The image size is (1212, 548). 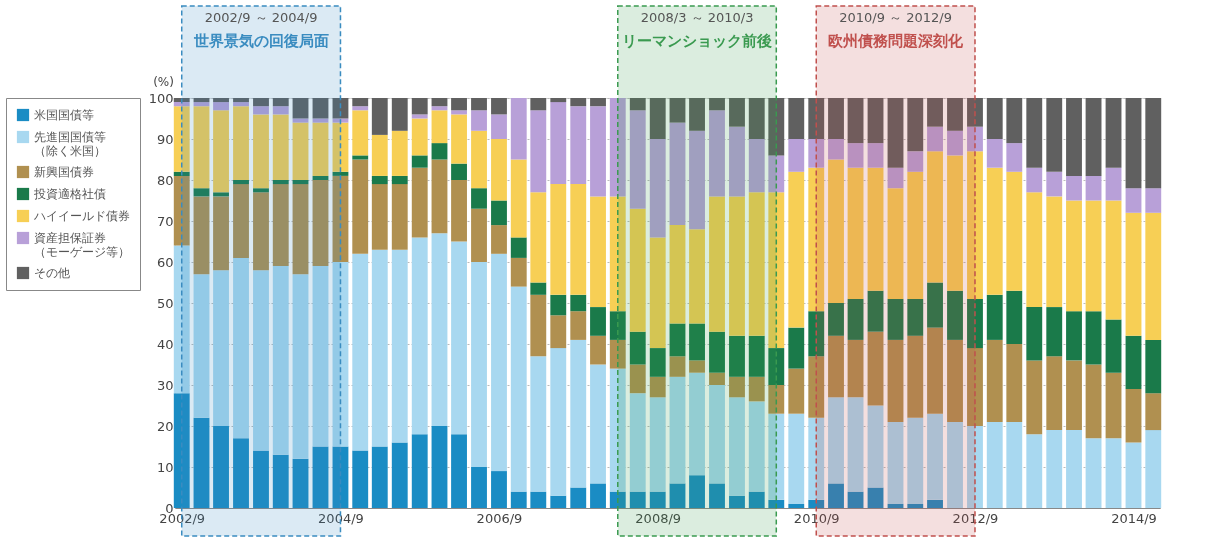 What do you see at coordinates (165, 385) in the screenshot?
I see `y-tick-label: 30` at bounding box center [165, 385].